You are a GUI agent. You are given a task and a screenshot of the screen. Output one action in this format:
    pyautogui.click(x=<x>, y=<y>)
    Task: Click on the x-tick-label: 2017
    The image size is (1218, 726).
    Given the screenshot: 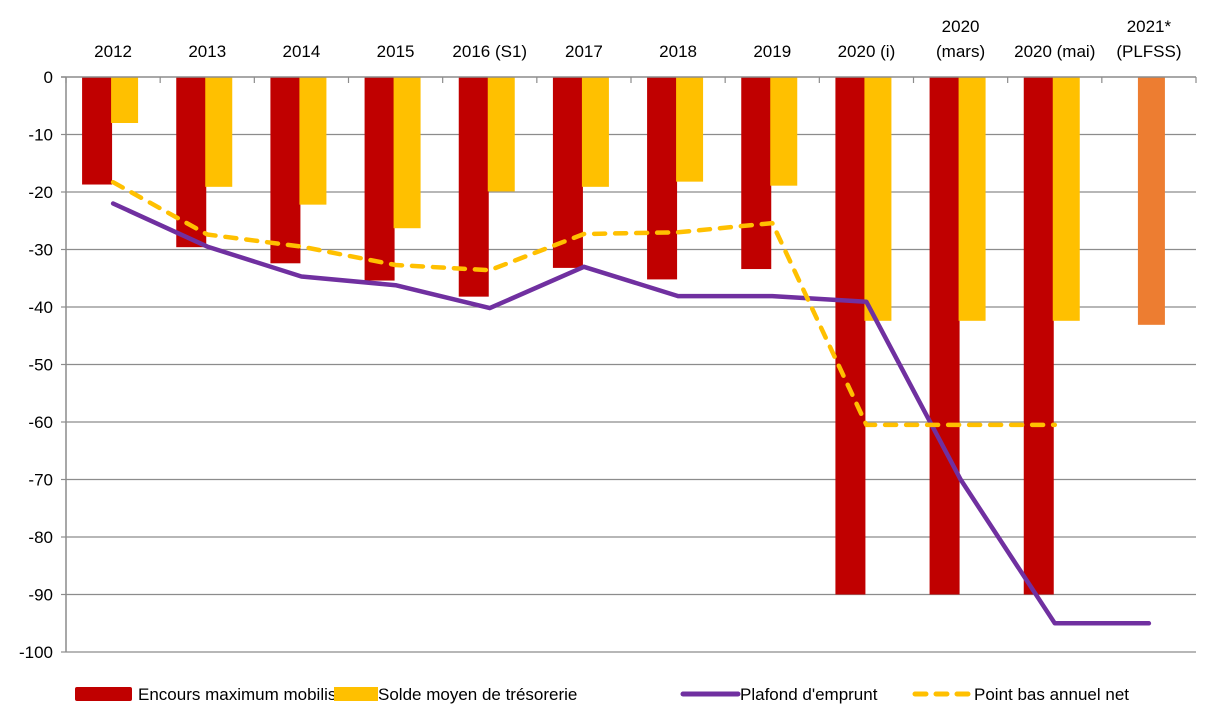 What is the action you would take?
    pyautogui.click(x=584, y=51)
    